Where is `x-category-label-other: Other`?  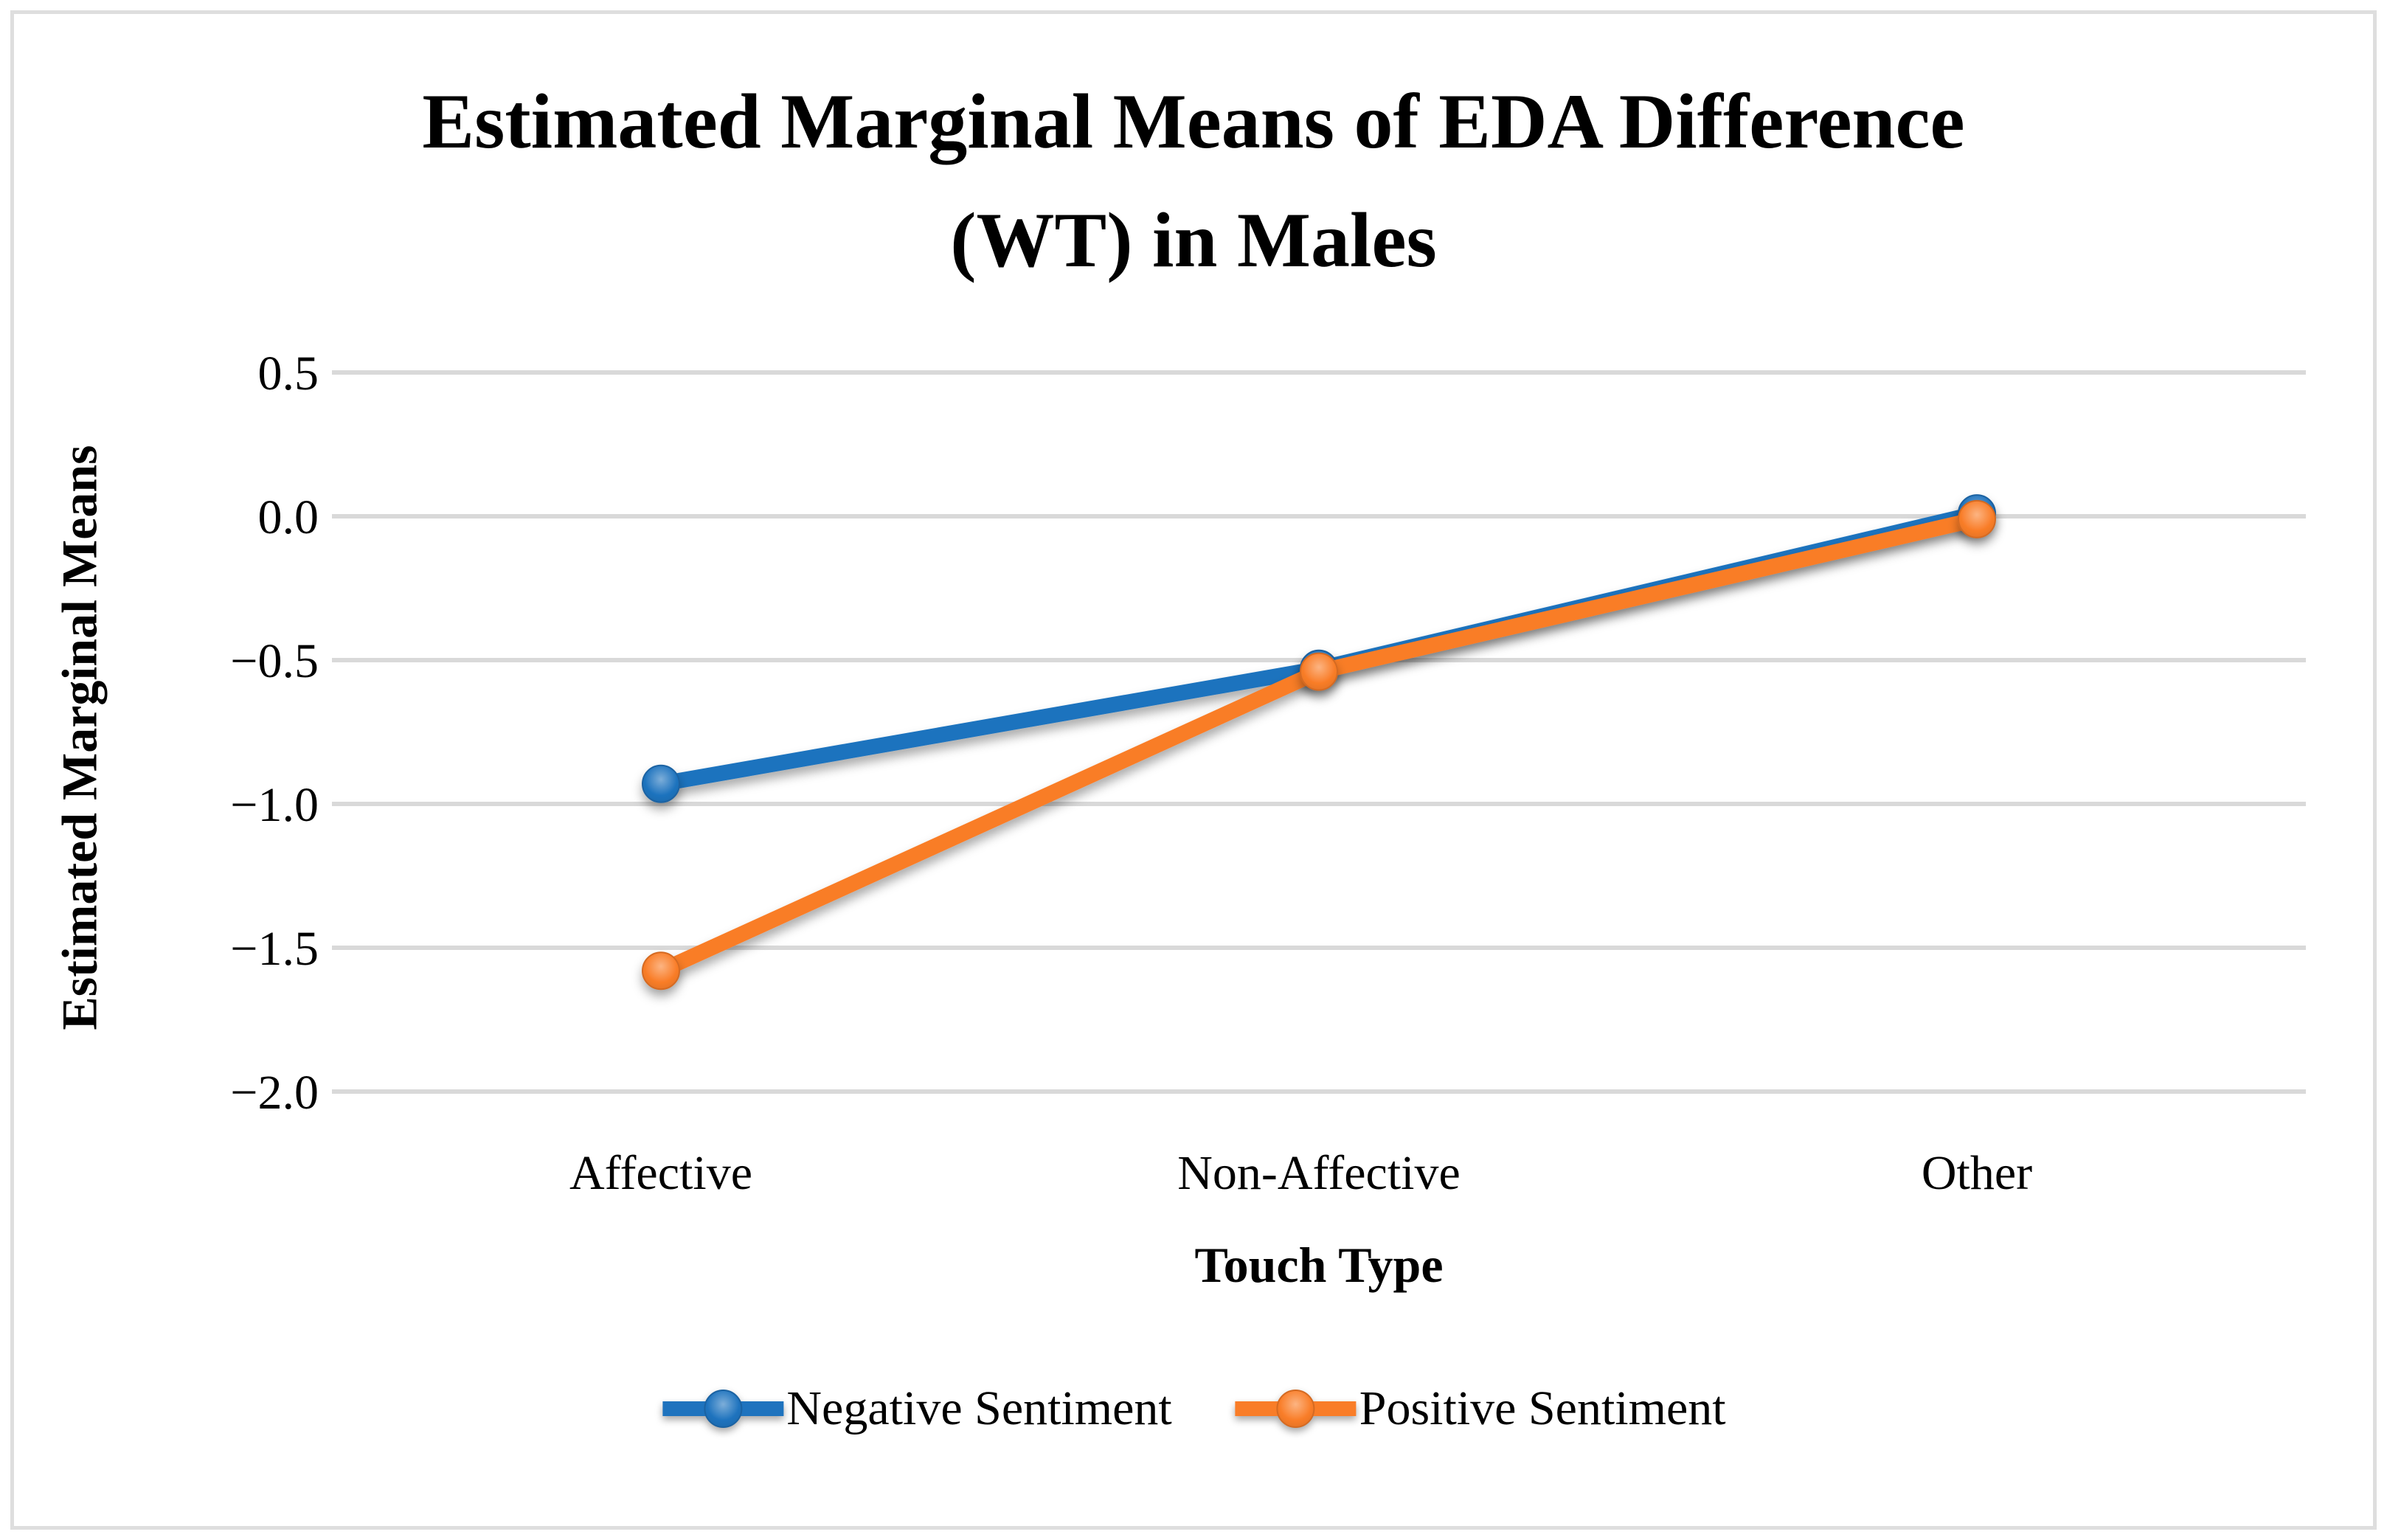
x-category-label-other: Other is located at coordinates (1977, 1173).